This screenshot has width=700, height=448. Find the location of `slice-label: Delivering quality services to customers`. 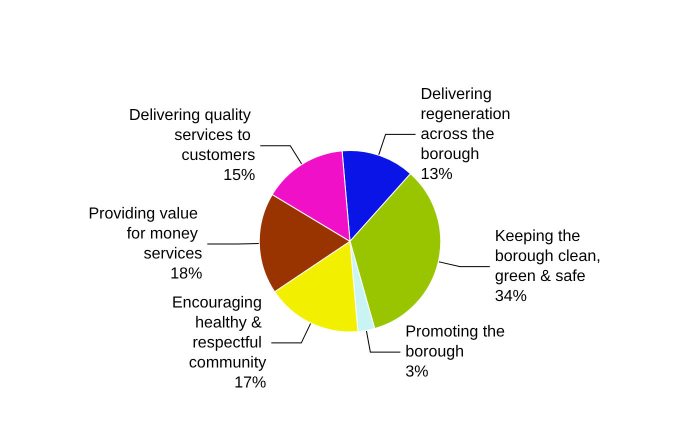

slice-label: Delivering quality services to customers is located at coordinates (192, 135).